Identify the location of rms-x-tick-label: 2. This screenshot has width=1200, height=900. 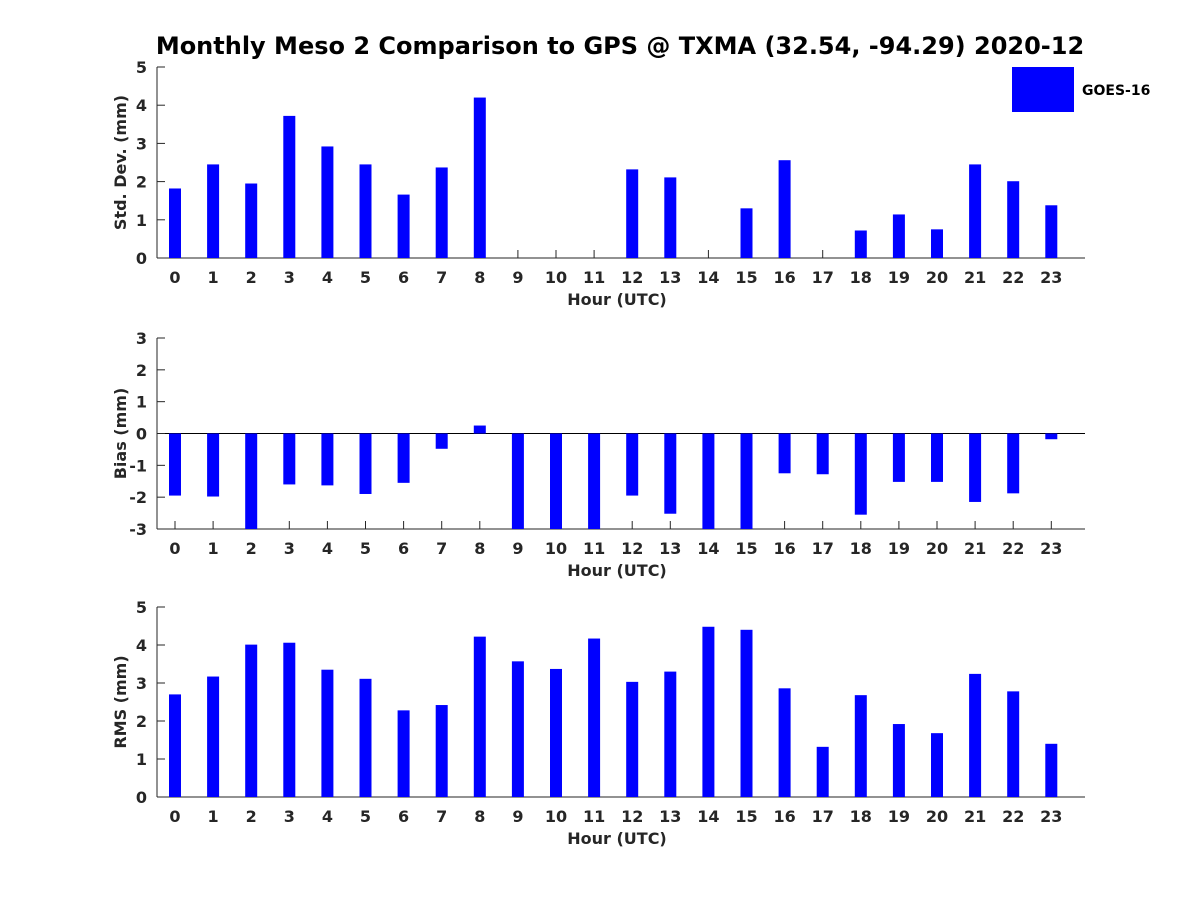
(251, 816).